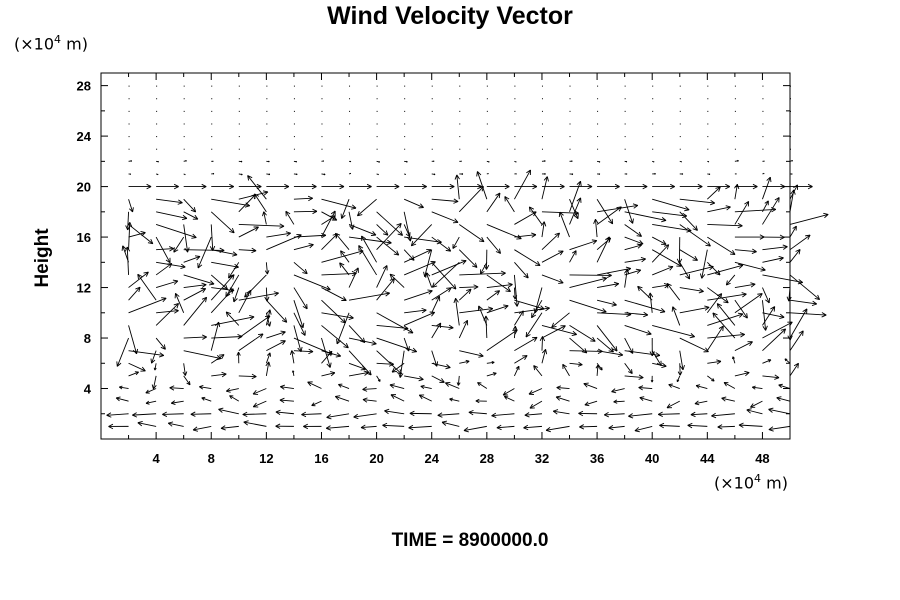 This screenshot has width=900, height=600. Describe the element at coordinates (211, 458) in the screenshot. I see `x-tick-label: 8` at that location.